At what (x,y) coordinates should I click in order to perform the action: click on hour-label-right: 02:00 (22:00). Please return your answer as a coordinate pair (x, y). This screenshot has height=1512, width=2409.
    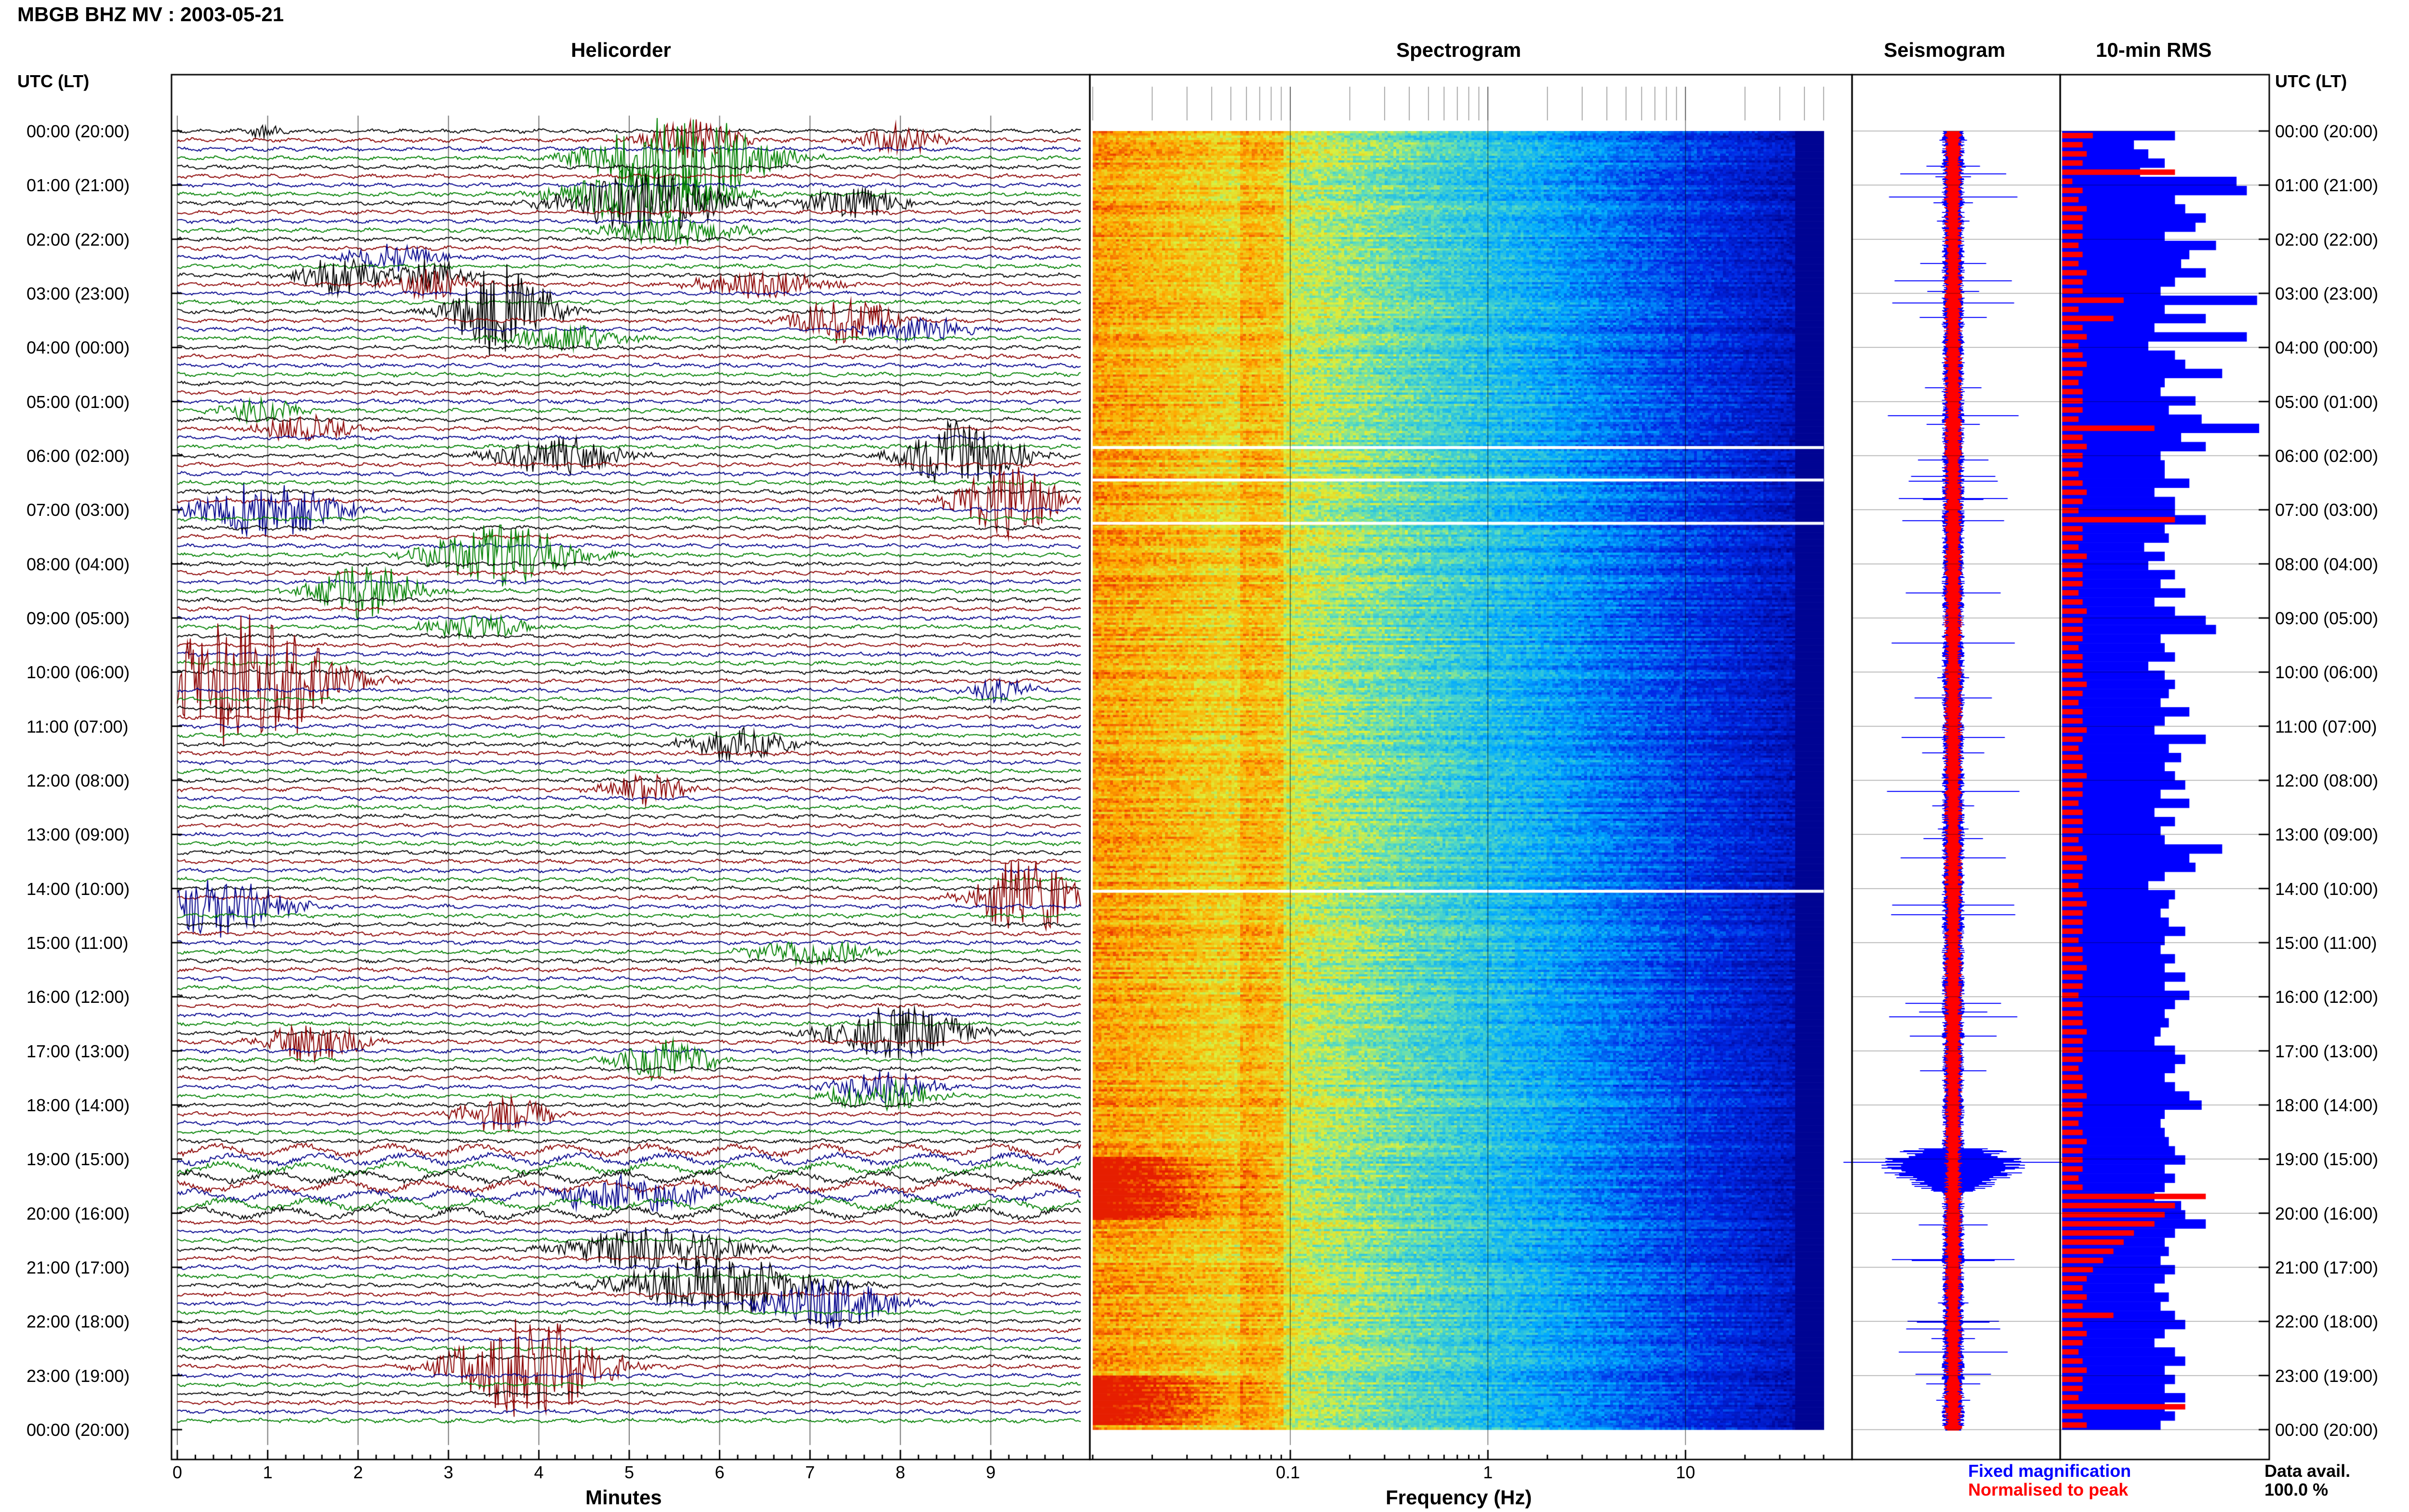
    Looking at the image, I should click on (2327, 239).